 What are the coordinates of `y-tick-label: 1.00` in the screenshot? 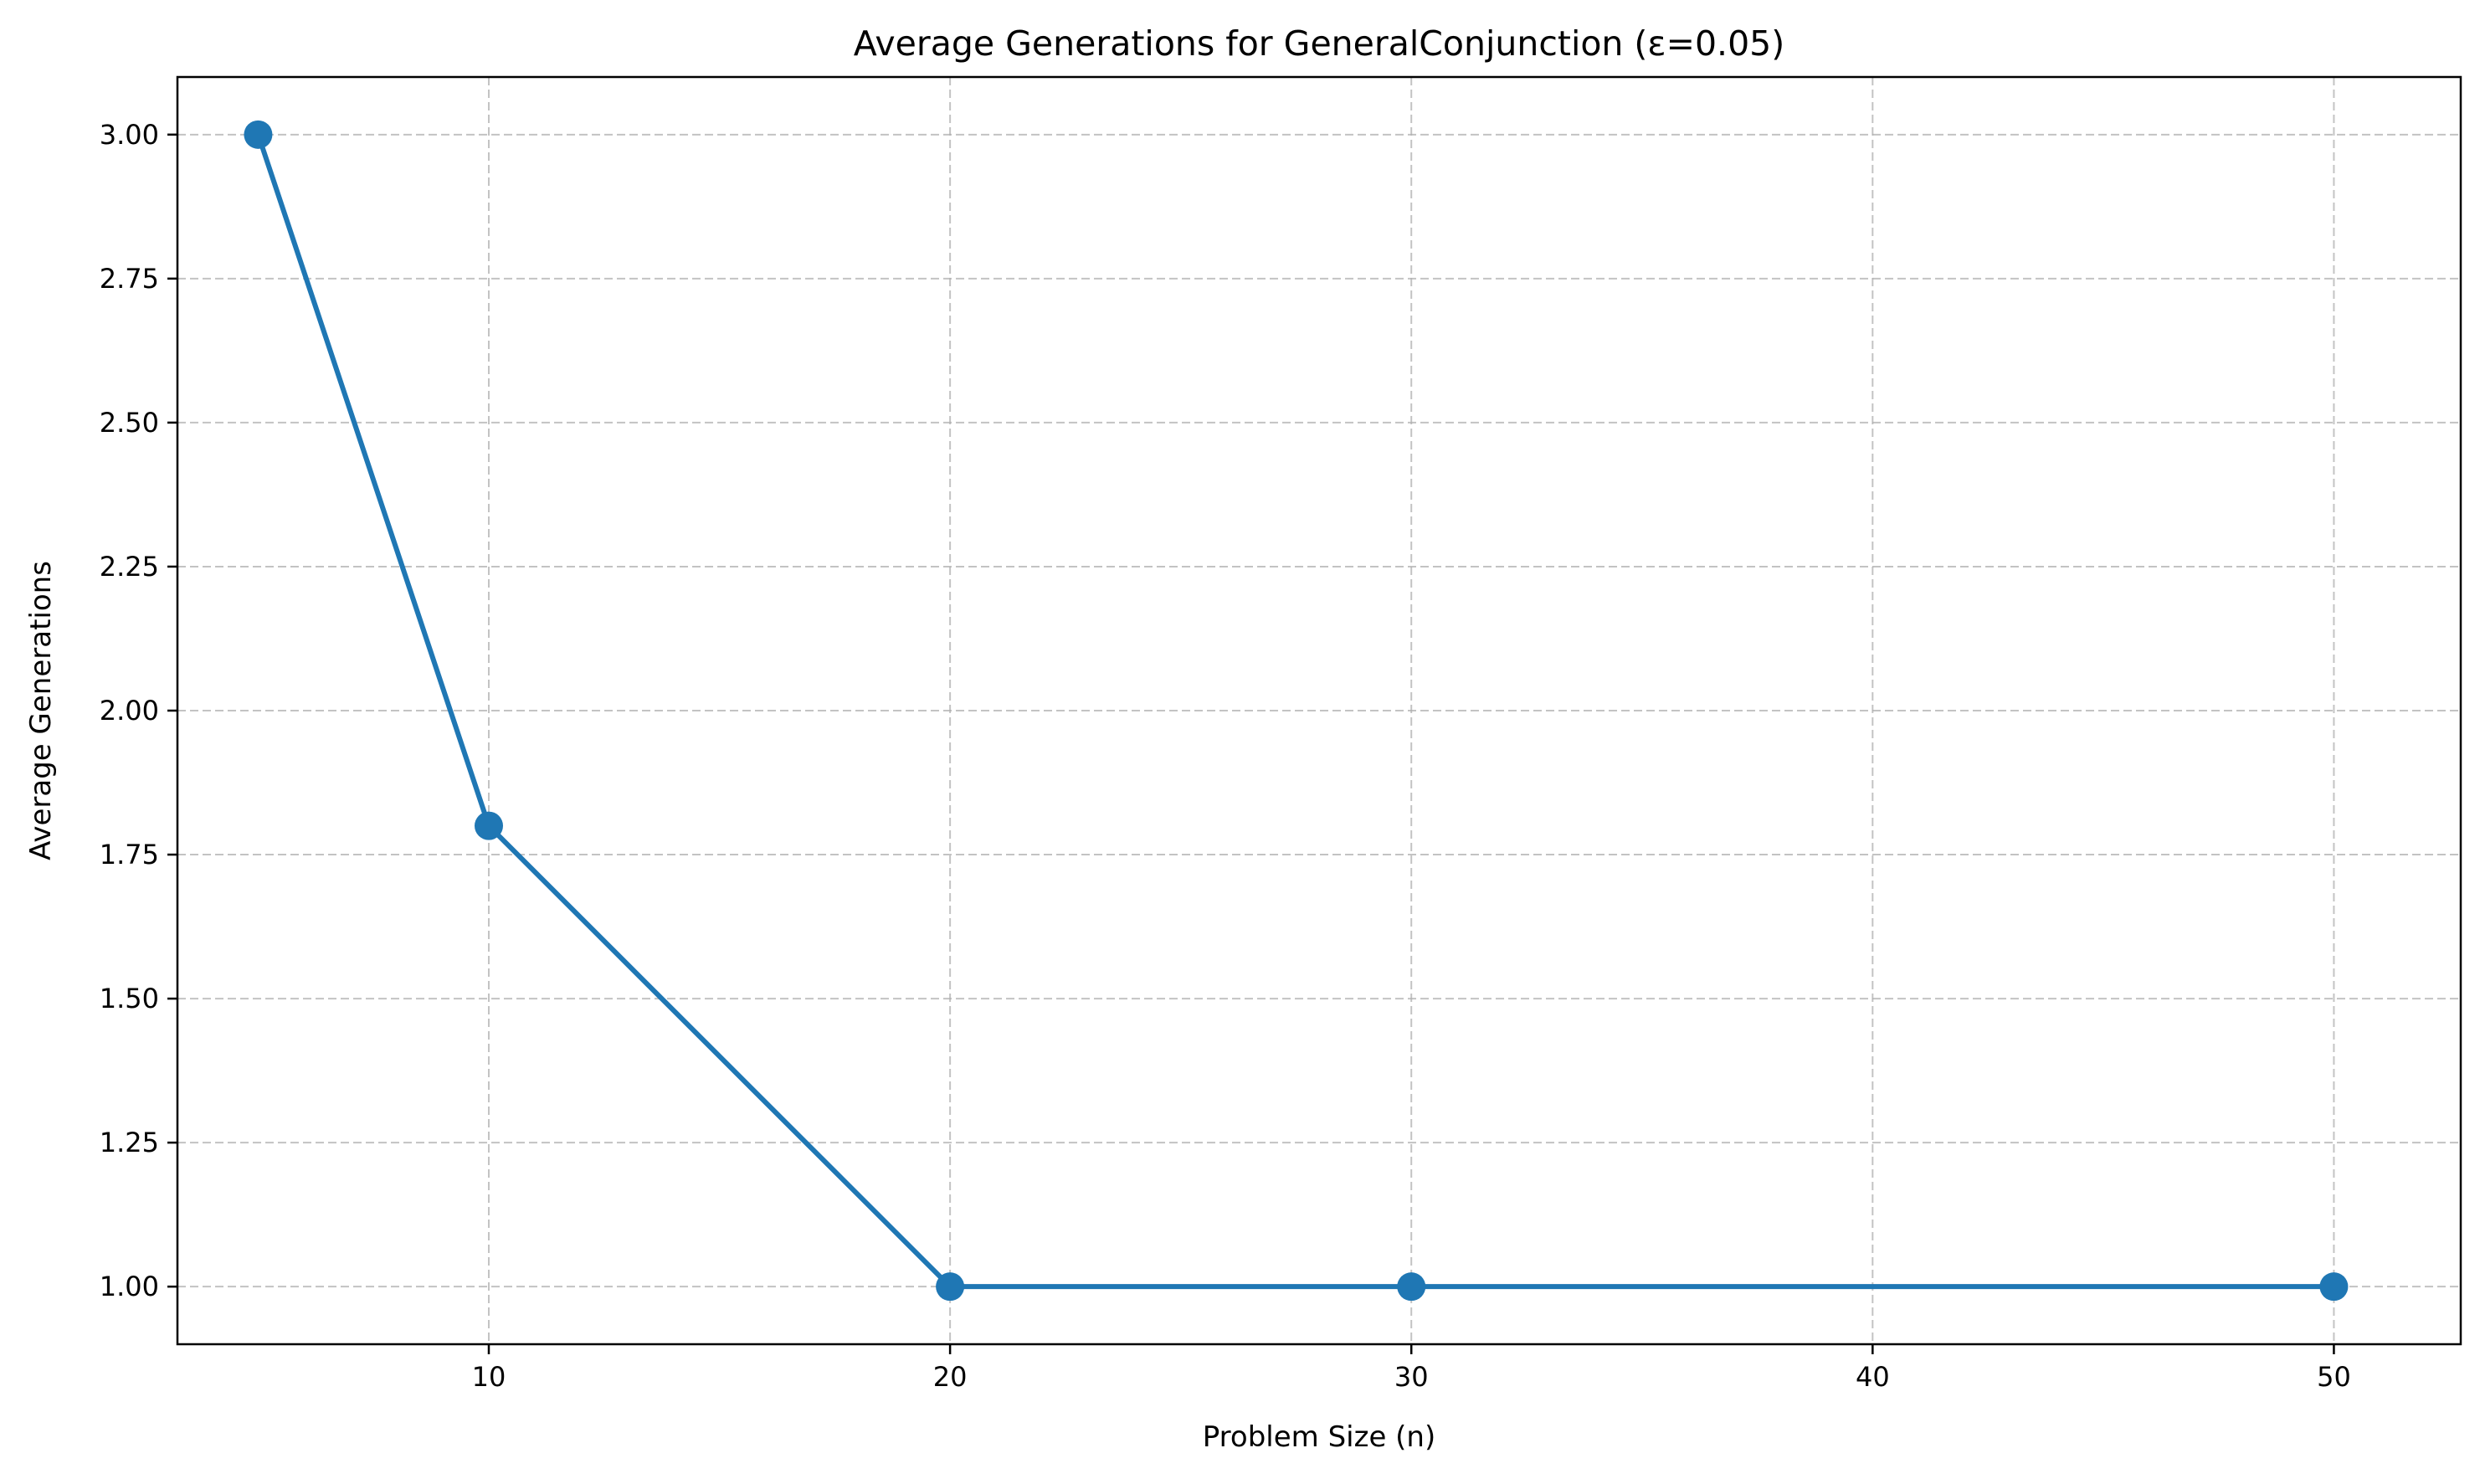 It's located at (129, 1286).